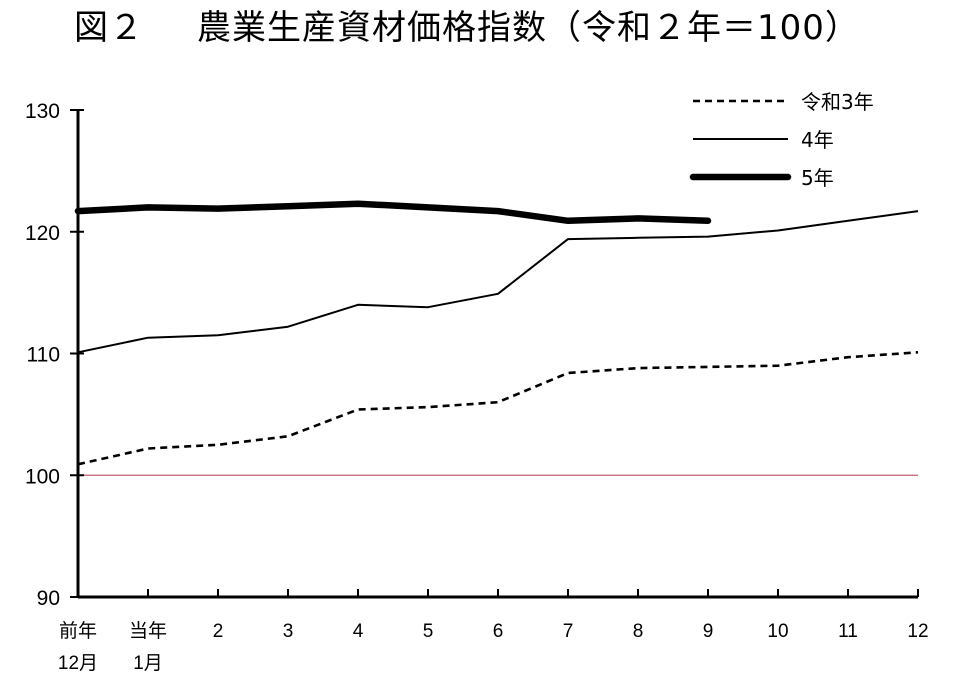  Describe the element at coordinates (288, 631) in the screenshot. I see `x-tick-label: 3` at that location.